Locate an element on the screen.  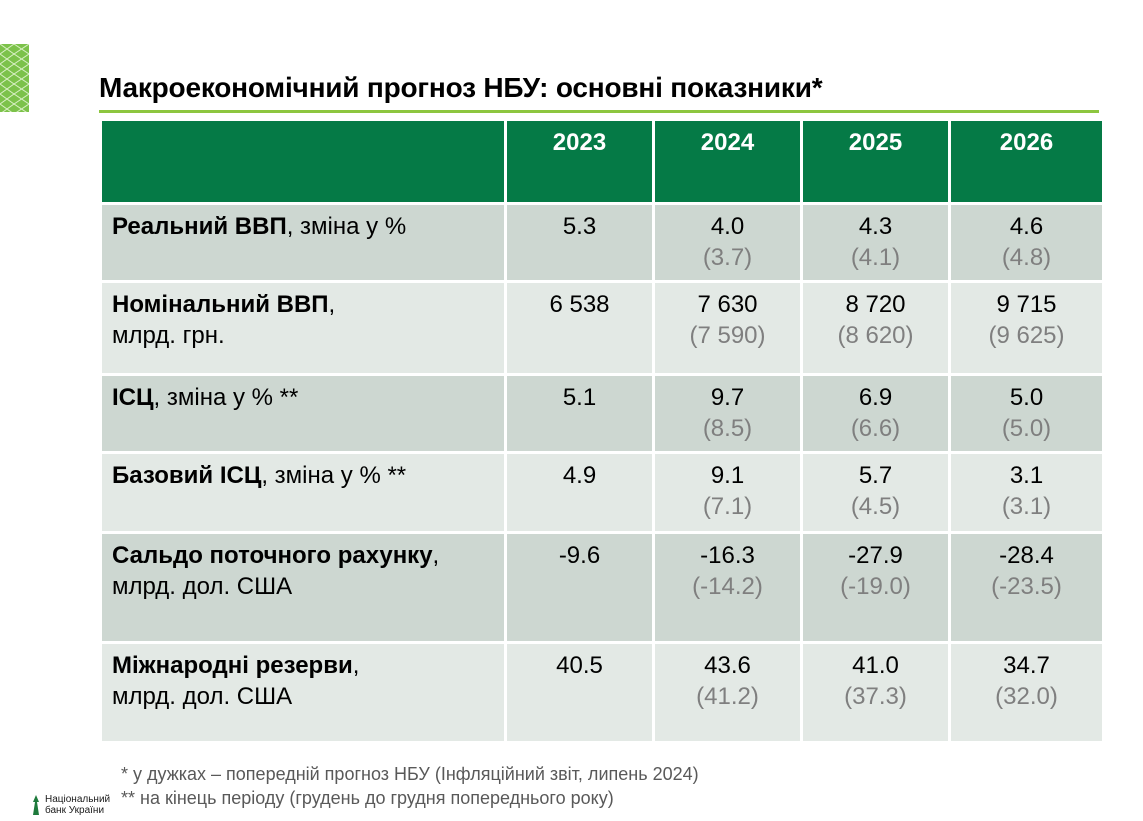
value-cell: 6.9 (6.6) is located at coordinates (875, 413).